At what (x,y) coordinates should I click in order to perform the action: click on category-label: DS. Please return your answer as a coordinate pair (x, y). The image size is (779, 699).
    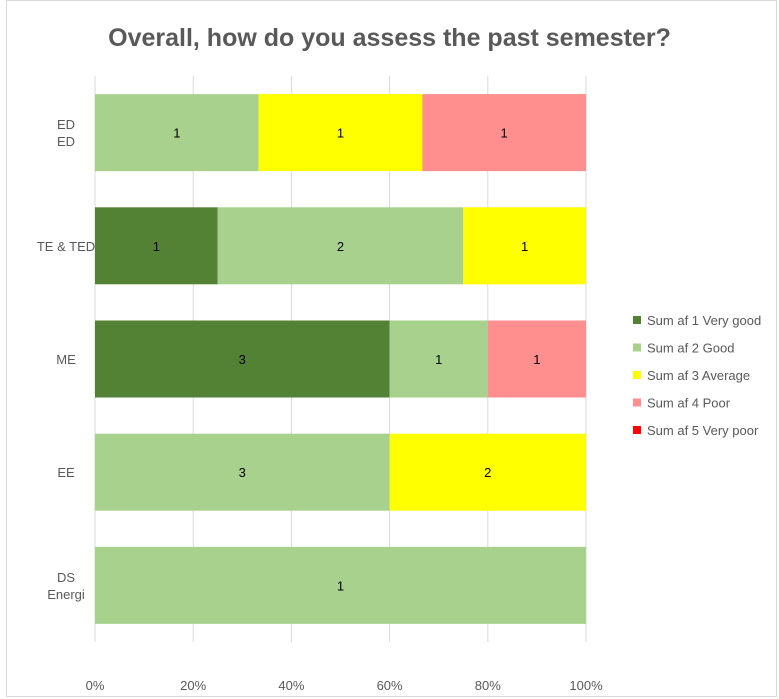
    Looking at the image, I should click on (66, 577).